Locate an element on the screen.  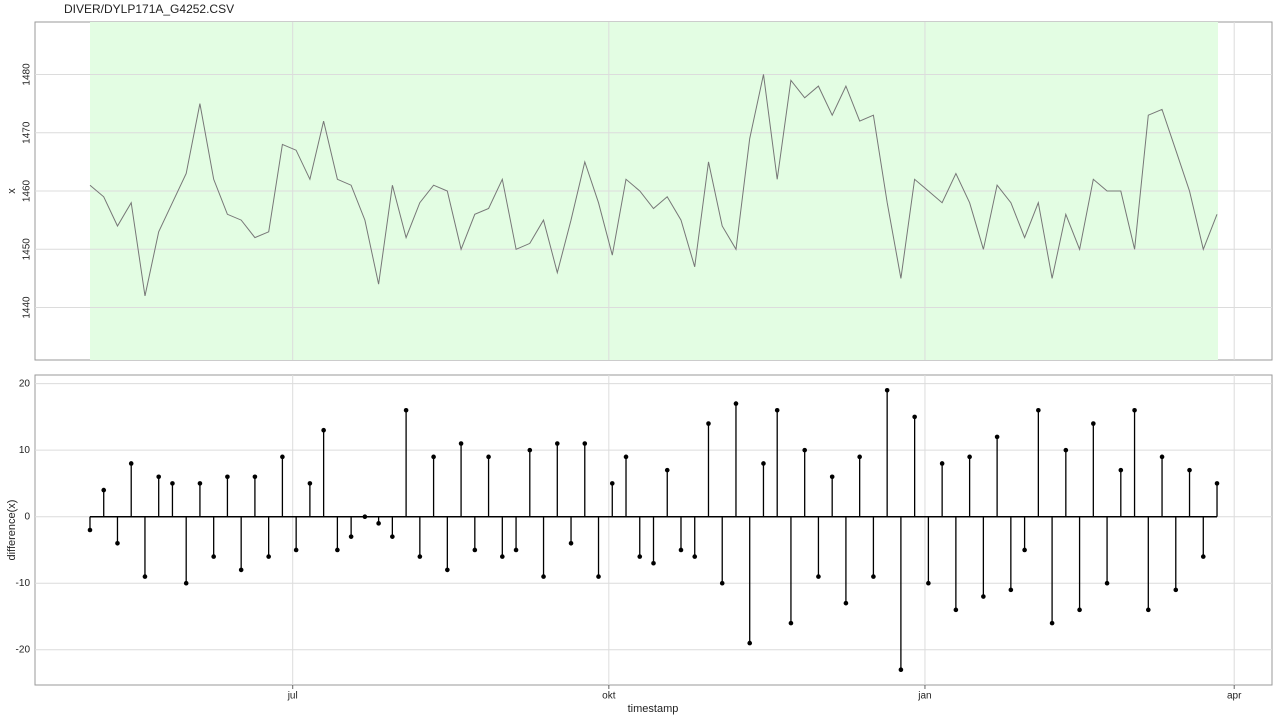
y-tick-label: 10 is located at coordinates (25, 450).